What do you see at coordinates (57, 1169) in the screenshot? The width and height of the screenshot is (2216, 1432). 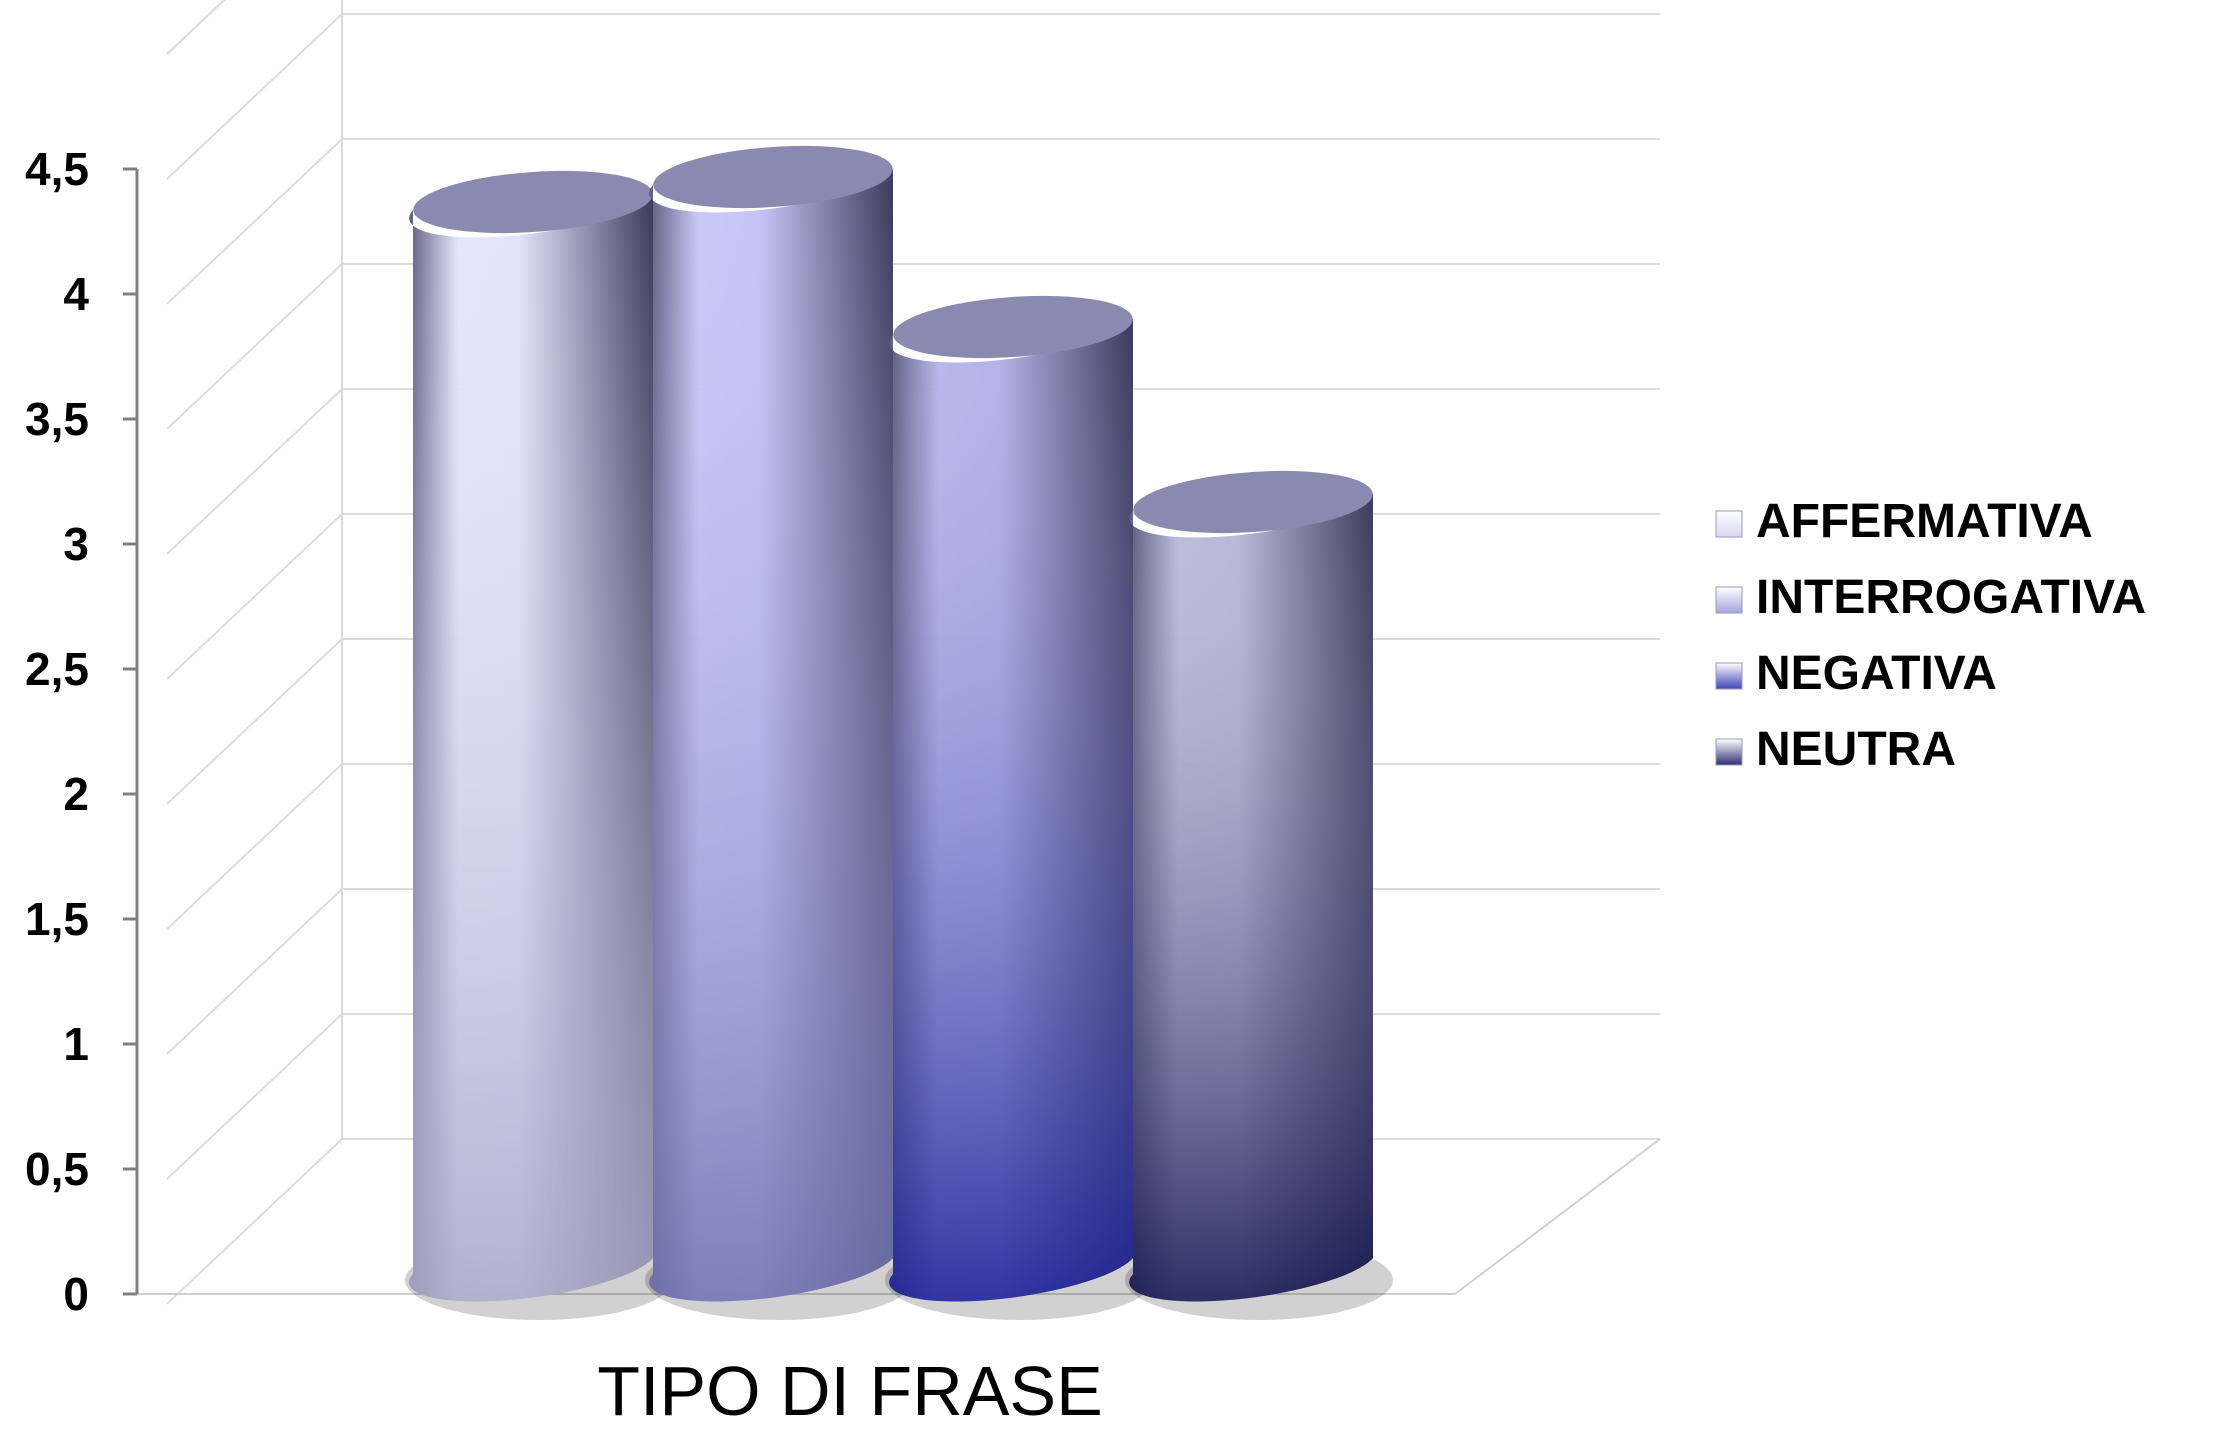 I see `y-tick-label: 0,5` at bounding box center [57, 1169].